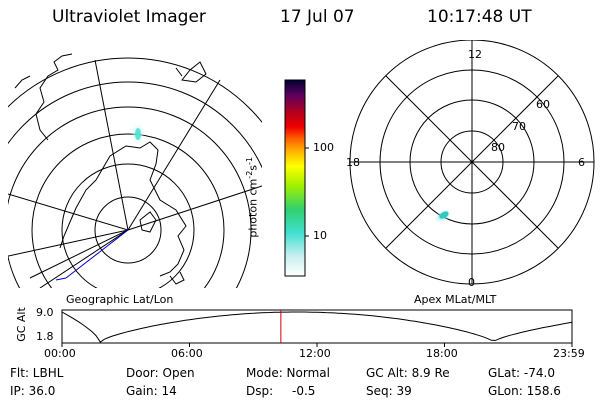 Image resolution: width=600 pixels, height=400 pixels. What do you see at coordinates (45, 312) in the screenshot?
I see `timeline-ytick-top: 9.0` at bounding box center [45, 312].